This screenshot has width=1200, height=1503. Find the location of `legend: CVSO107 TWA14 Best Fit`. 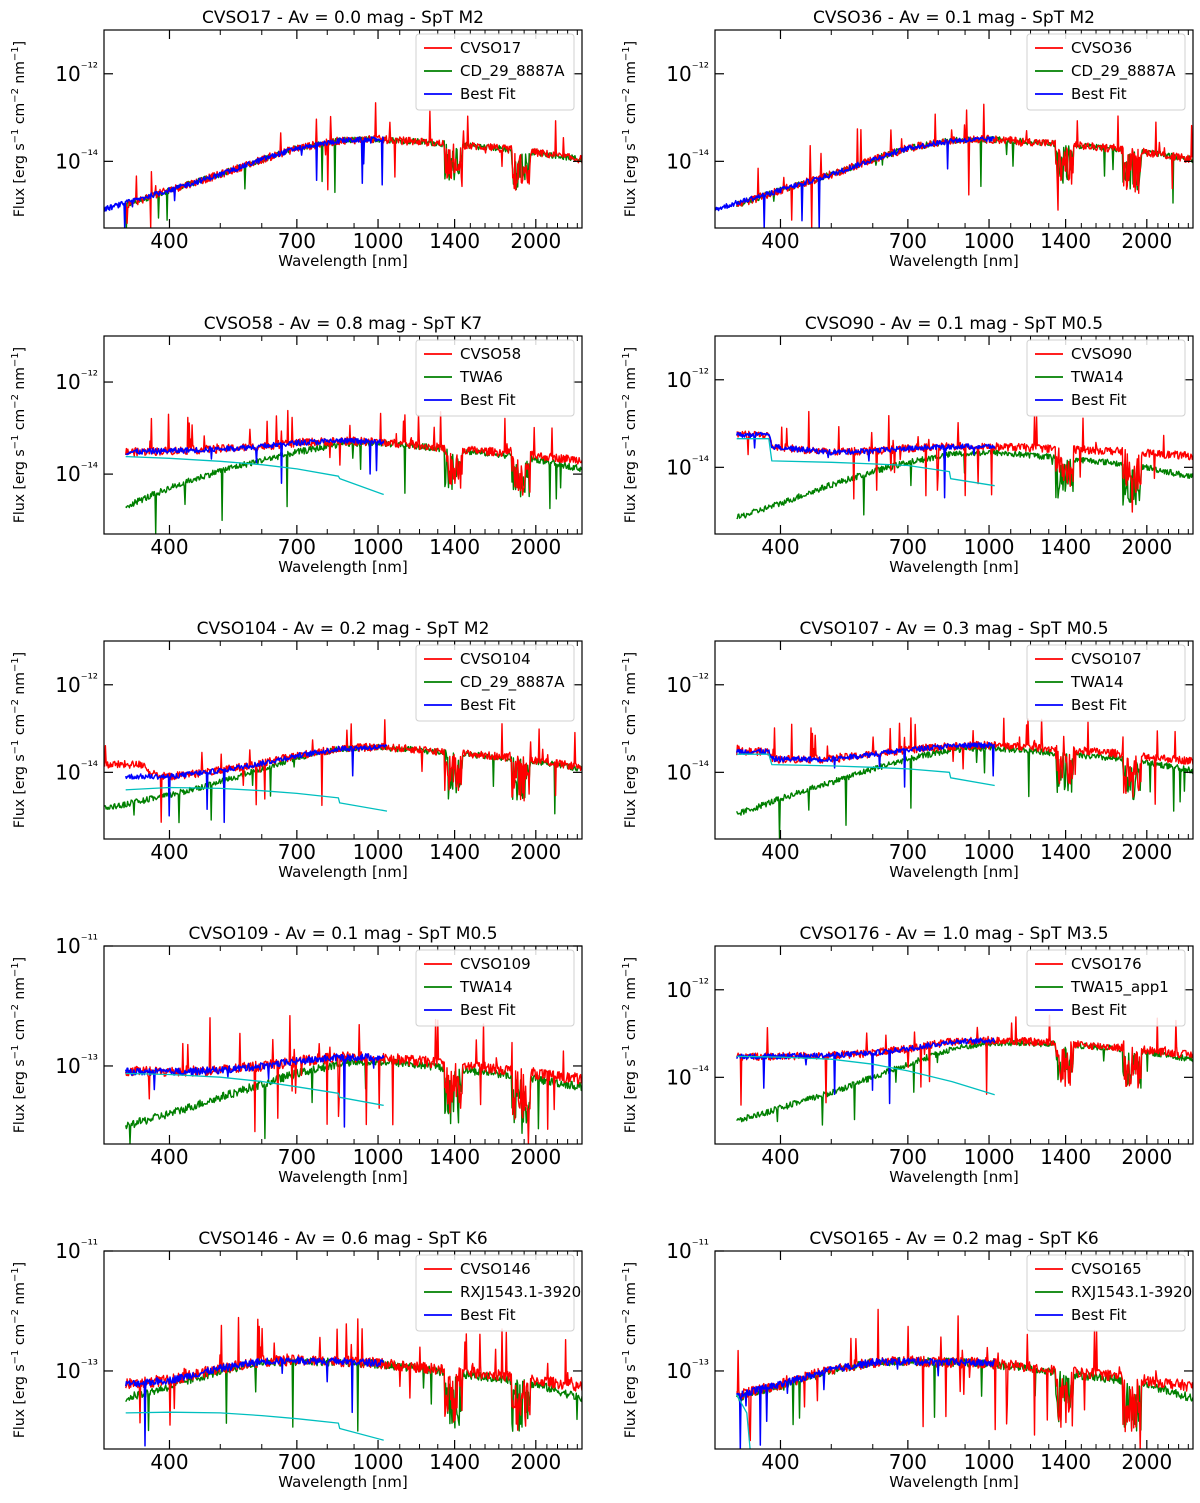

legend: CVSO107 TWA14 Best Fit is located at coordinates (1106, 683).